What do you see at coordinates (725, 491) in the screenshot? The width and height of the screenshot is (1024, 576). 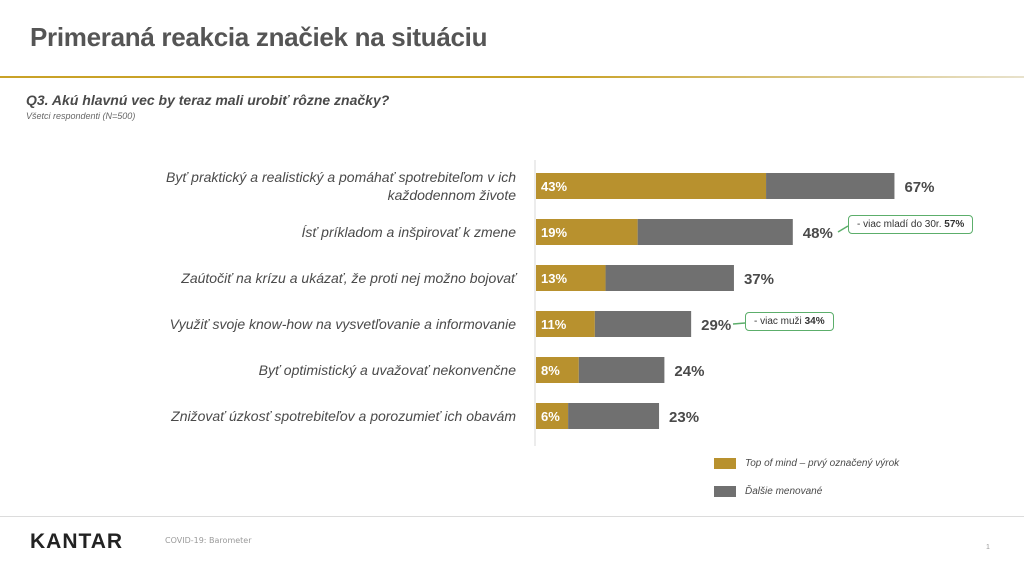 I see `legend-swatch-other` at bounding box center [725, 491].